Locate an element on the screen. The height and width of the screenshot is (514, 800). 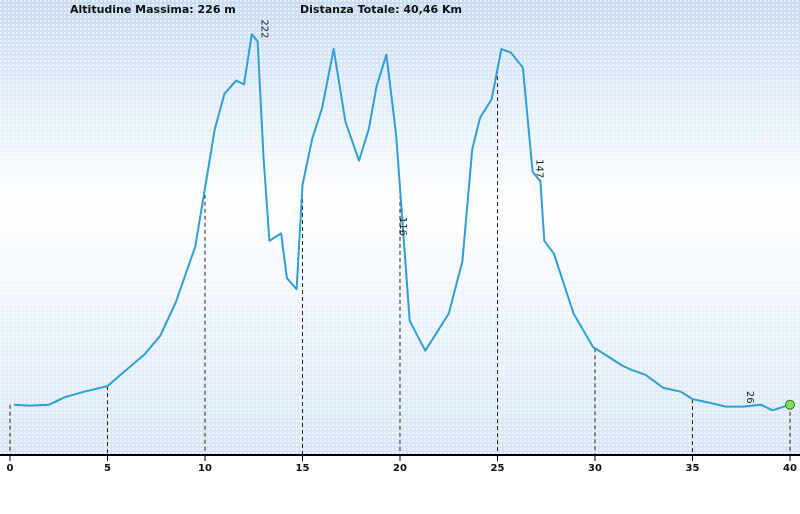
x-tick-label-5: 5 is located at coordinates (107, 468).